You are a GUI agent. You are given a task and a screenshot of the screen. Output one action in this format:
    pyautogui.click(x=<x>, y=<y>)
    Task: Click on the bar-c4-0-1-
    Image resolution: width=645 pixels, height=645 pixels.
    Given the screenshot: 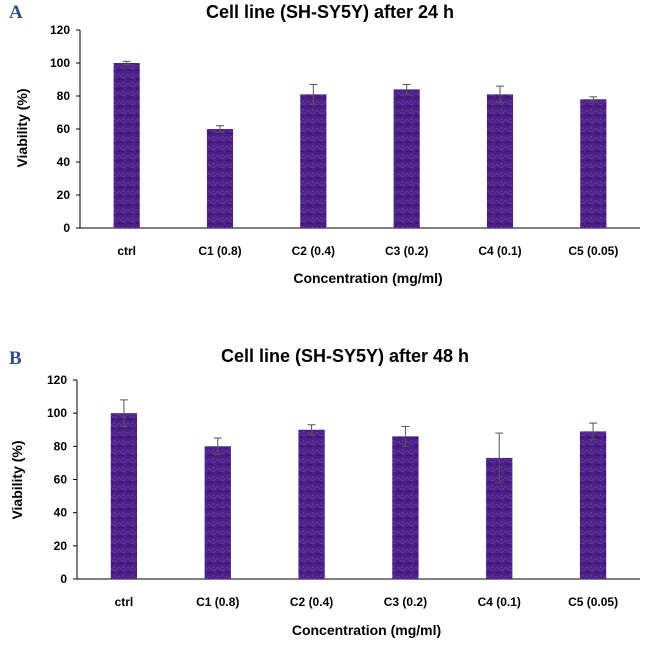 What is the action you would take?
    pyautogui.click(x=500, y=161)
    